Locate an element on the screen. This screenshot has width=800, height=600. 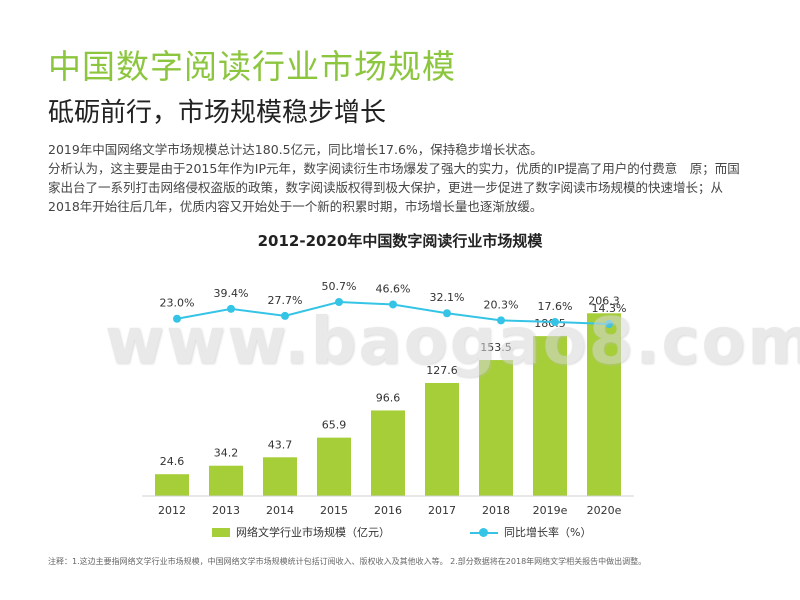
bar-2014 is located at coordinates (280, 476).